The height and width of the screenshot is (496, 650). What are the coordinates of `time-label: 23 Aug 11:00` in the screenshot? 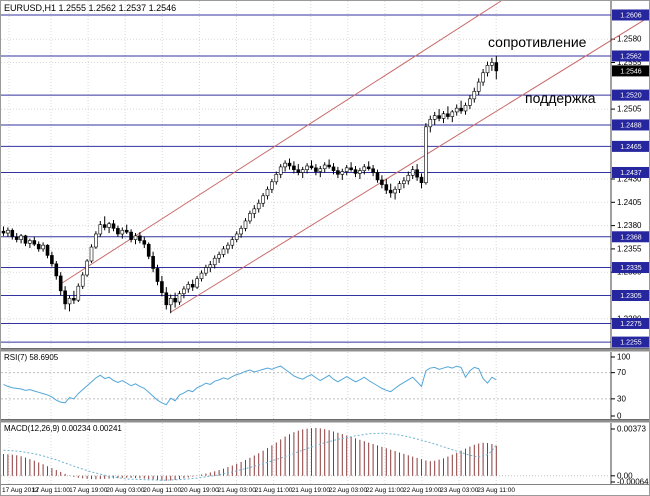 It's located at (496, 490).